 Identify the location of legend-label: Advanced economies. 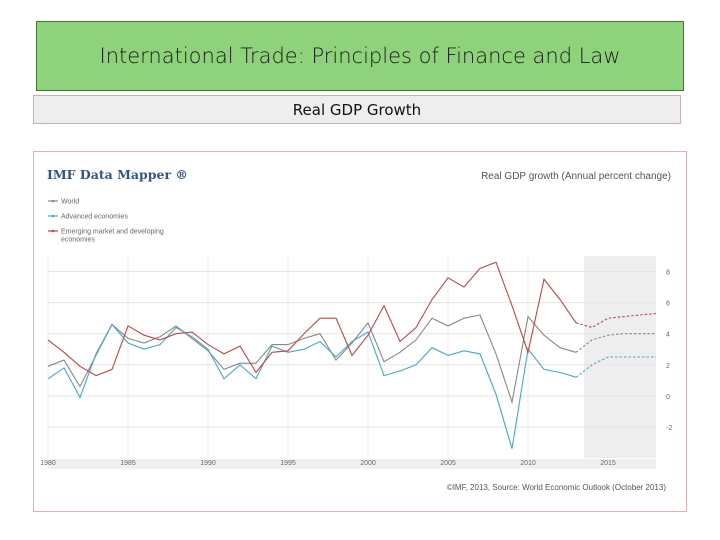
(94, 217).